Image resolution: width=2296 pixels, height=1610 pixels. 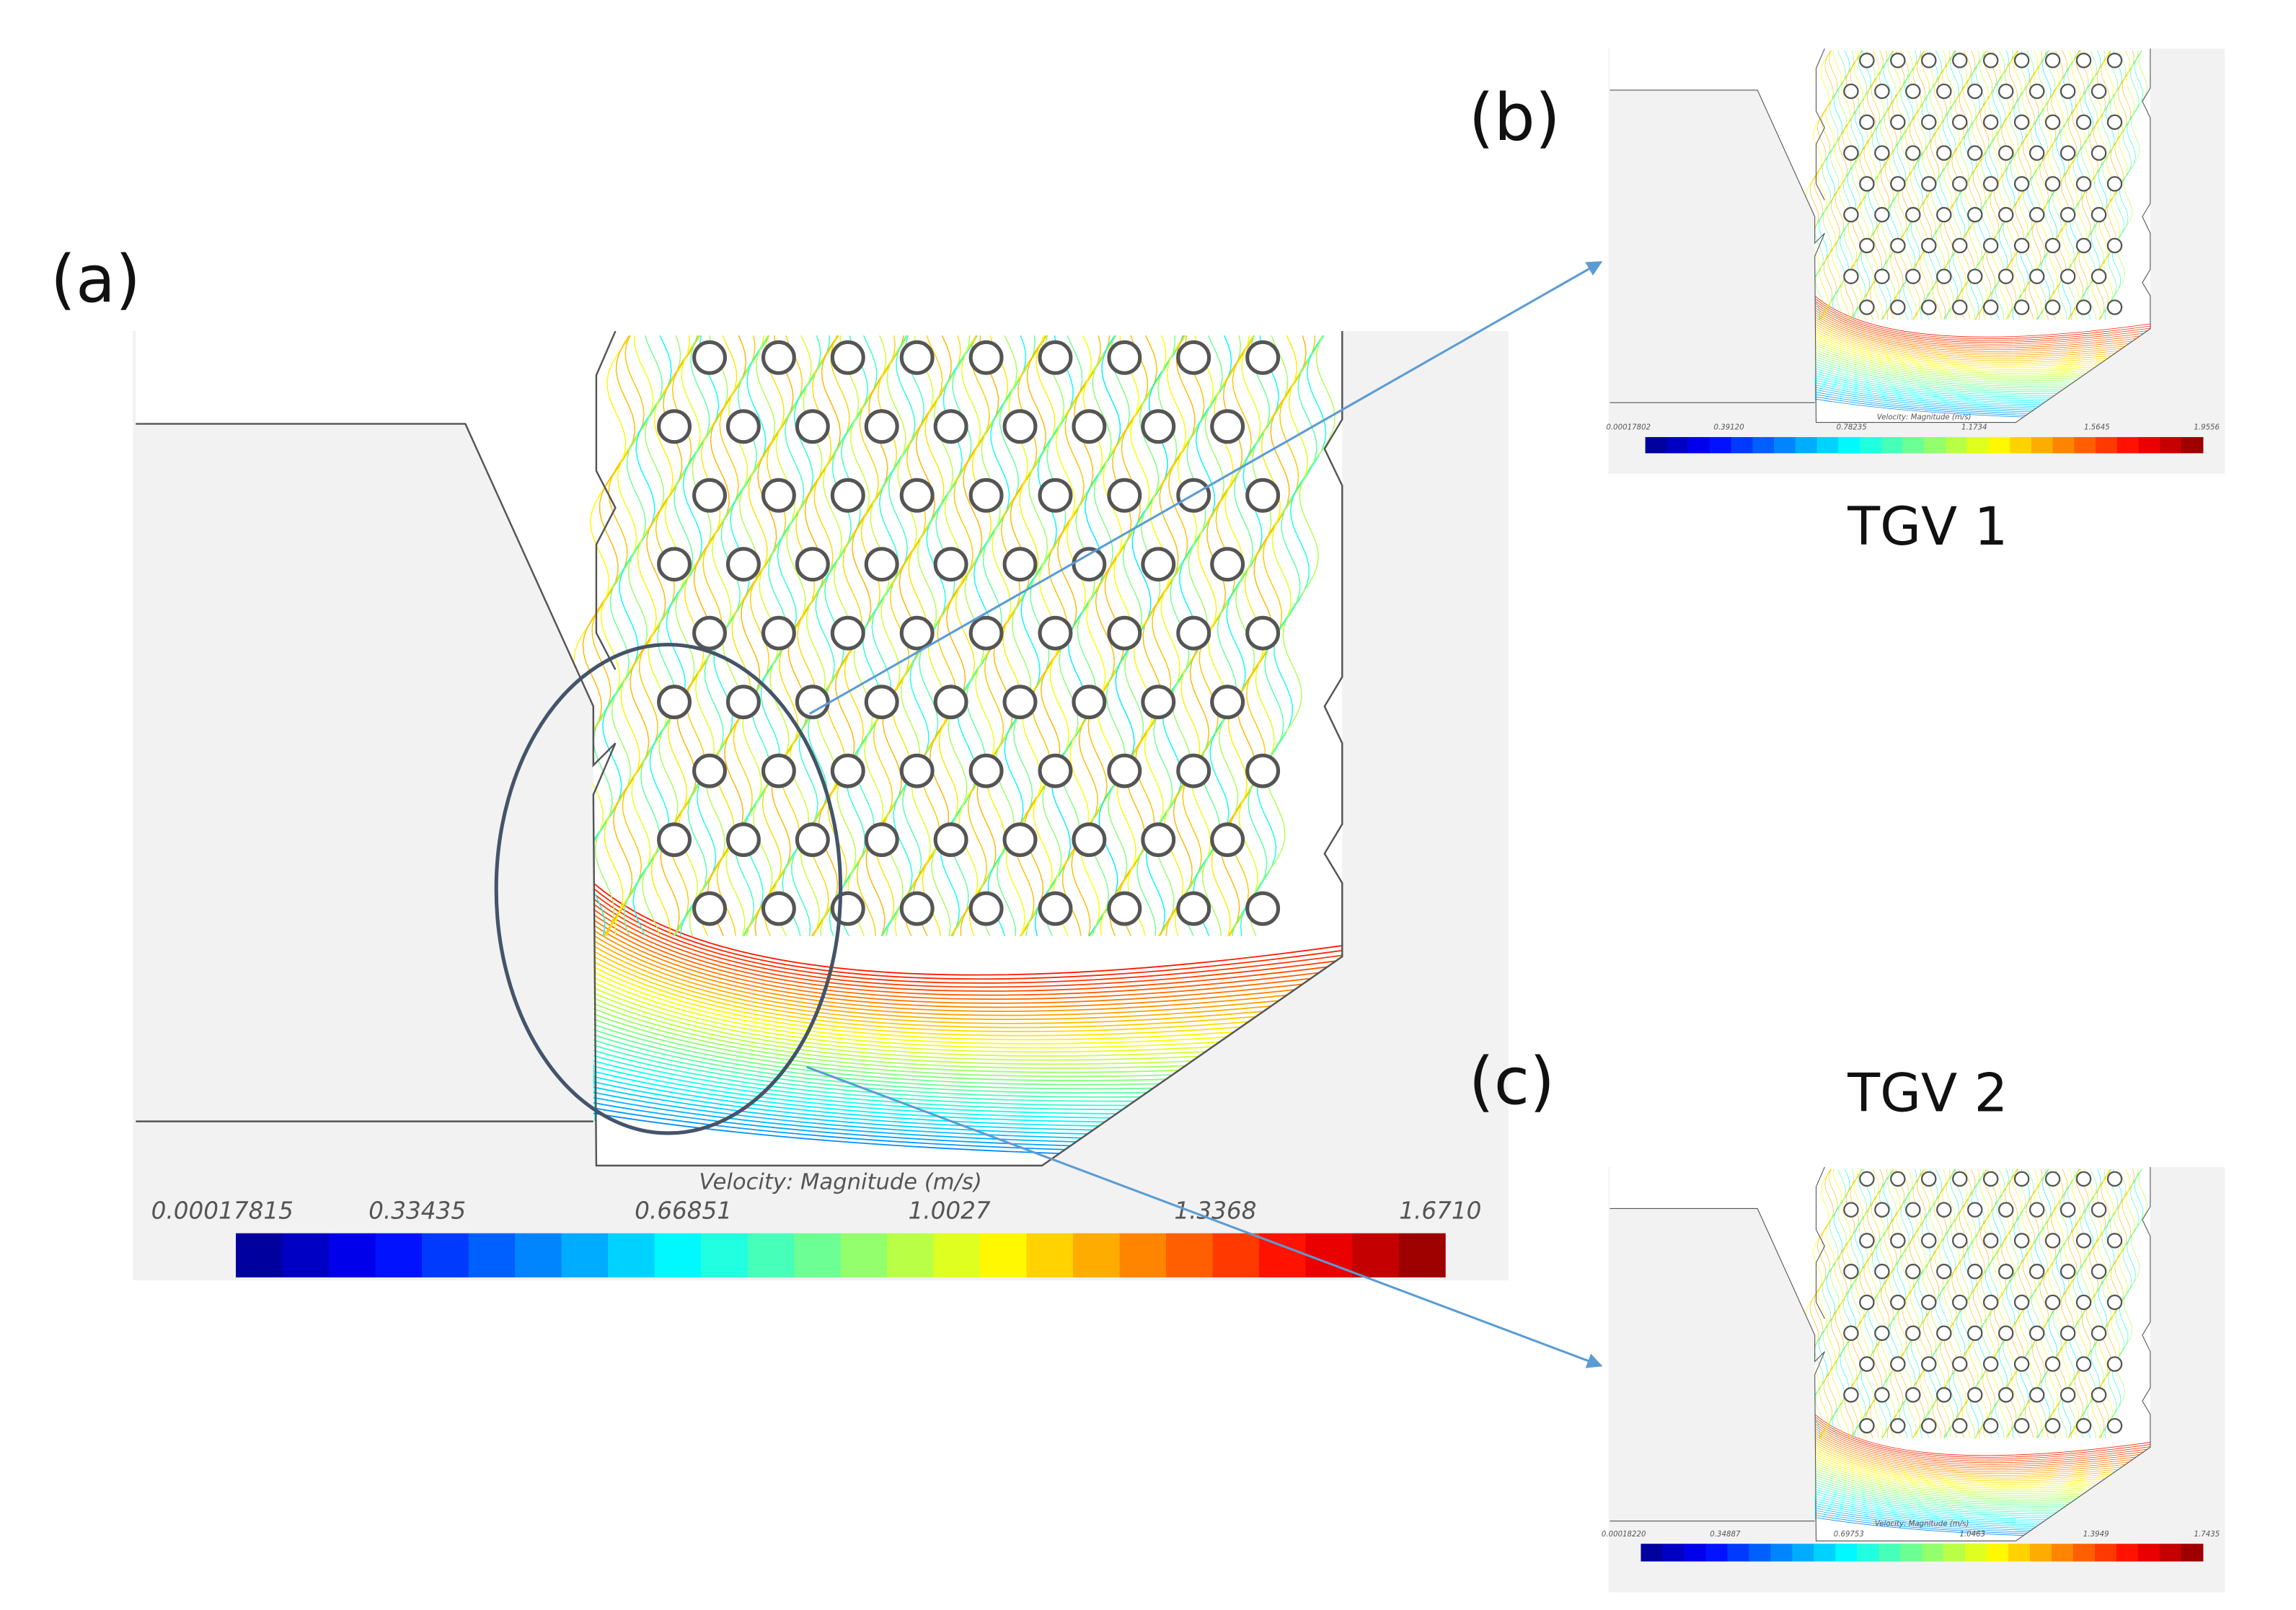 What do you see at coordinates (2207, 1535) in the screenshot?
I see `colorbar-tick-label: 1.7435` at bounding box center [2207, 1535].